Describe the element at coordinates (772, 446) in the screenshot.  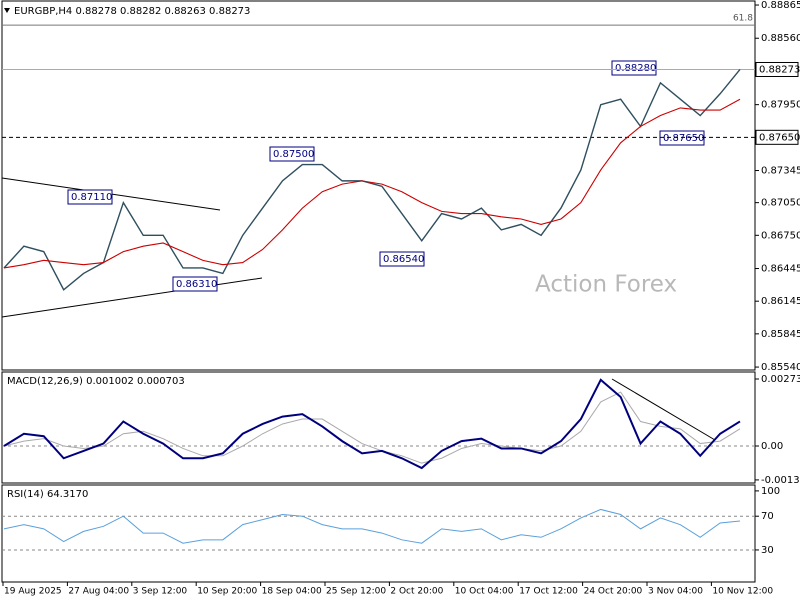
I see `y-tick-label: 0.00` at that location.